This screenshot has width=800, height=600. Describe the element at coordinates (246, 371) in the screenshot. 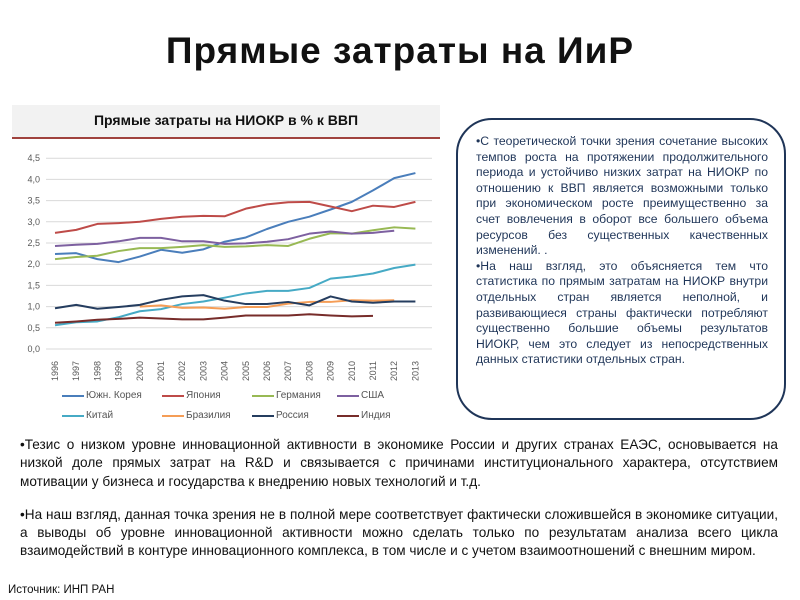

I see `x-tick-label: 2005` at that location.